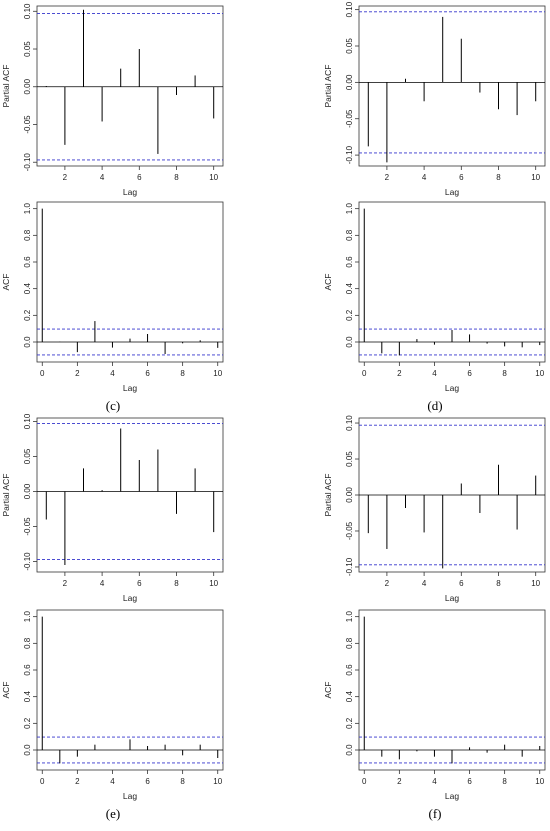 This screenshot has width=550, height=831. What do you see at coordinates (435, 405) in the screenshot?
I see `caption-d: (d)` at bounding box center [435, 405].